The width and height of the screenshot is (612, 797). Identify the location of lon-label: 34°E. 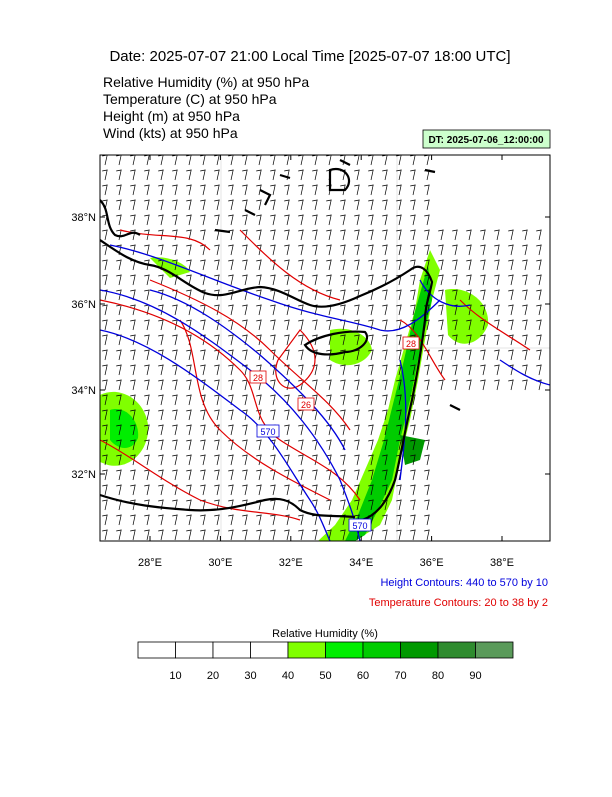
(361, 563).